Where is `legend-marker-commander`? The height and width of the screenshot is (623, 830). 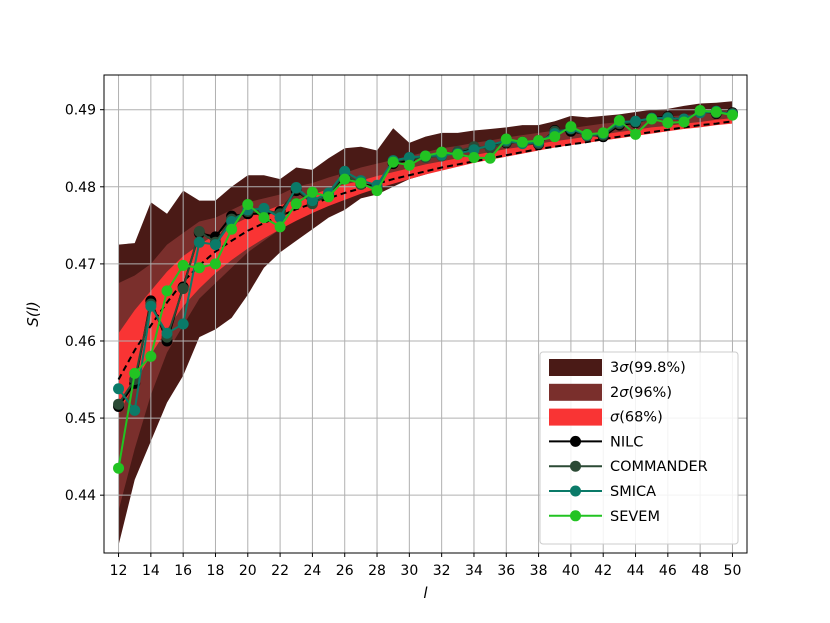
legend-marker-commander is located at coordinates (575, 466).